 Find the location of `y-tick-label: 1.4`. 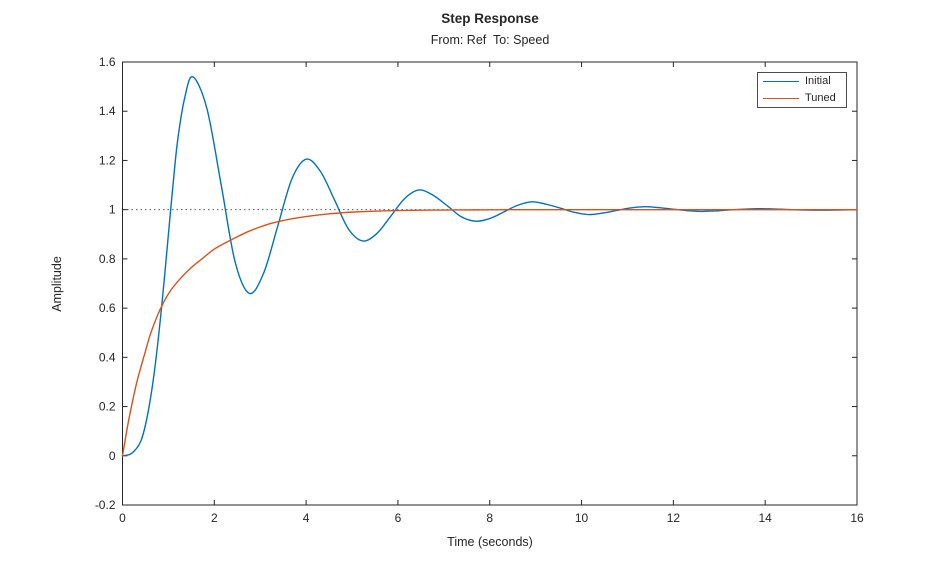

y-tick-label: 1.4 is located at coordinates (107, 111).